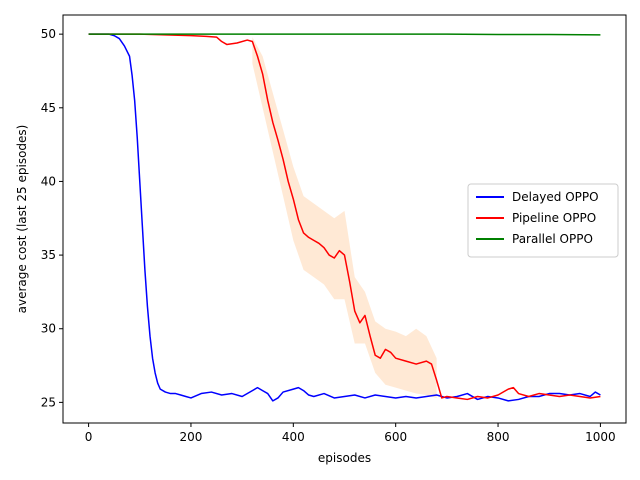 The image size is (640, 480). I want to click on legend: Delayed OPPO Pipeline OPPO Parallel OPPO, so click(543, 220).